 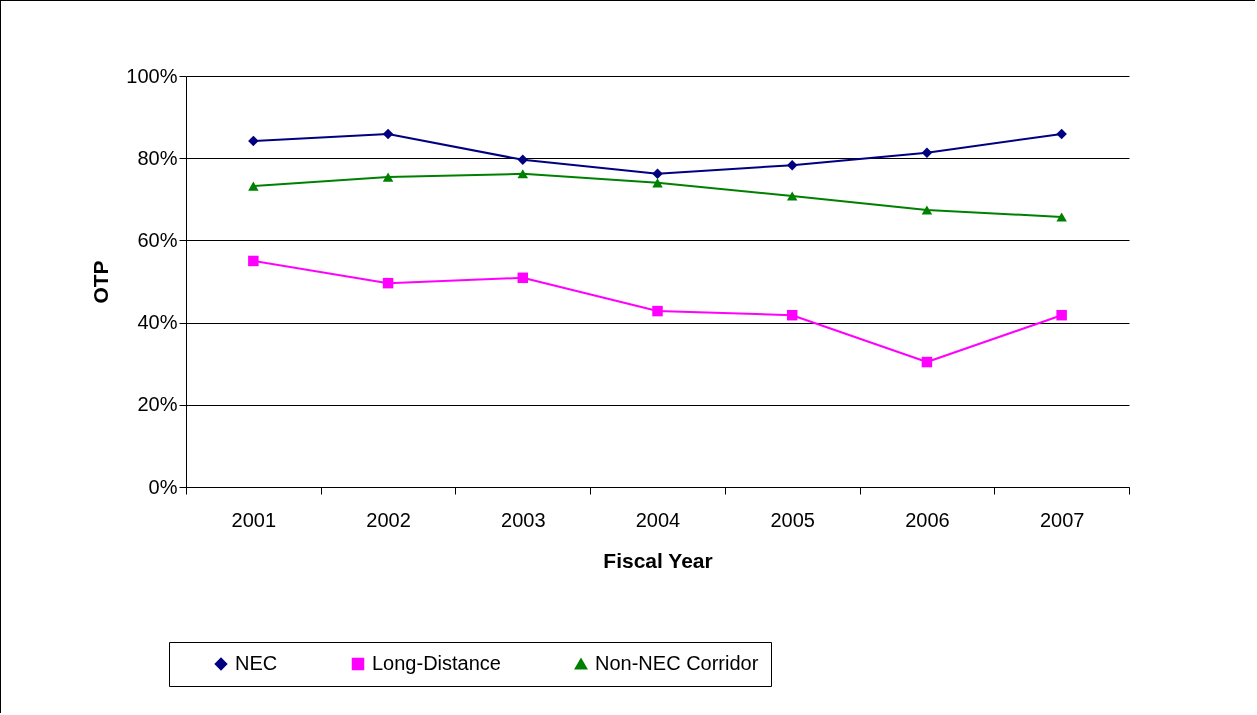 I want to click on x-tick-label: 2005, so click(x=792, y=519).